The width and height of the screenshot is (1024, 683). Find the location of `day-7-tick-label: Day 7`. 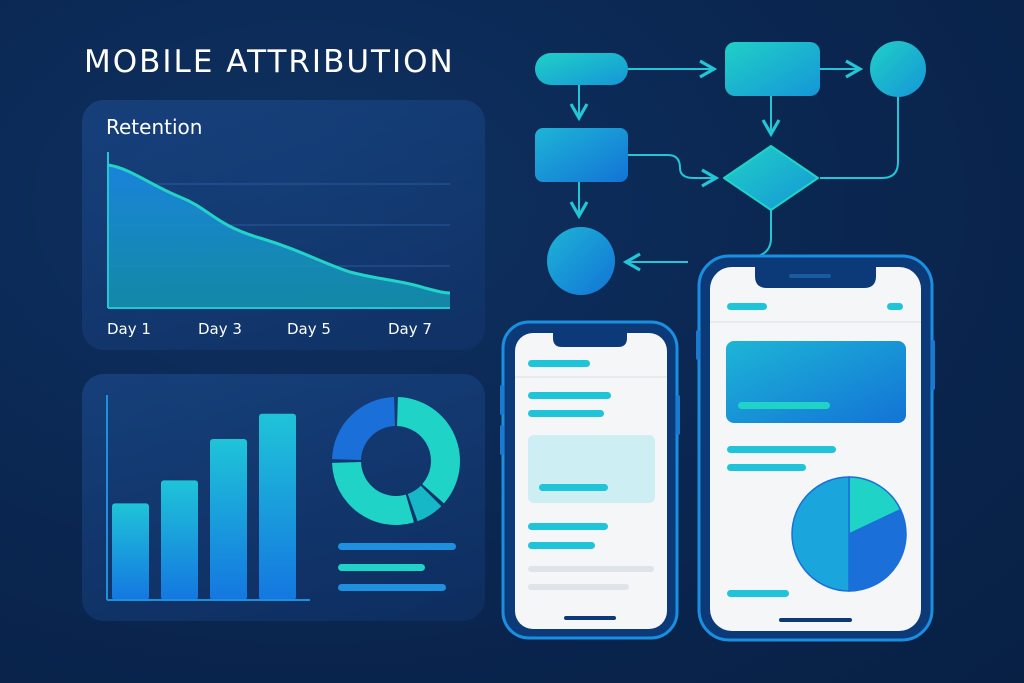

day-7-tick-label: Day 7 is located at coordinates (410, 329).